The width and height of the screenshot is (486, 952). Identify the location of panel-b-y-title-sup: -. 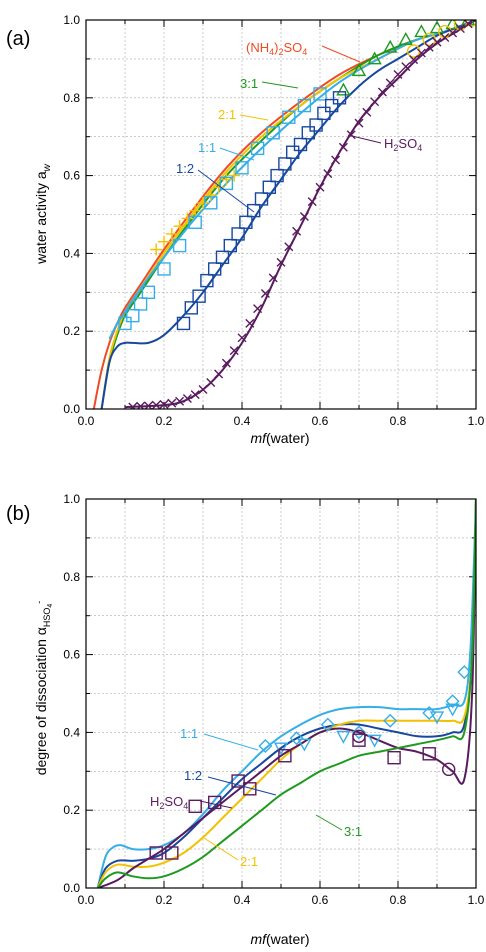
(39, 602).